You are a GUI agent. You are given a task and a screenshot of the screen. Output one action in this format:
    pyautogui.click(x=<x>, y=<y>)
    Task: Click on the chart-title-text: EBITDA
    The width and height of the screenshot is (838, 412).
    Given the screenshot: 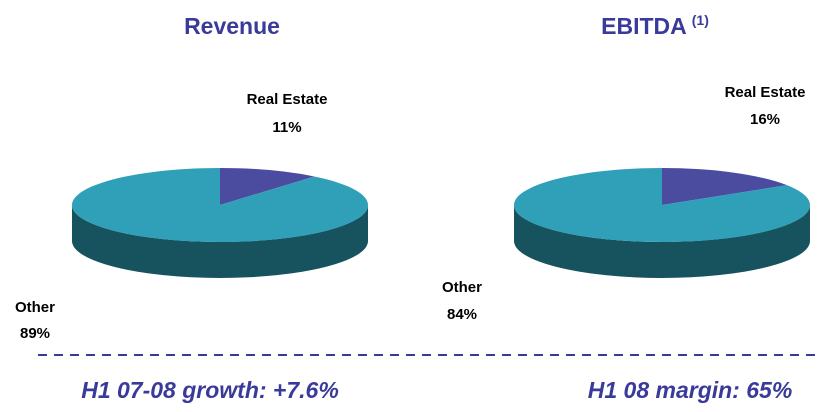 What is the action you would take?
    pyautogui.click(x=644, y=26)
    